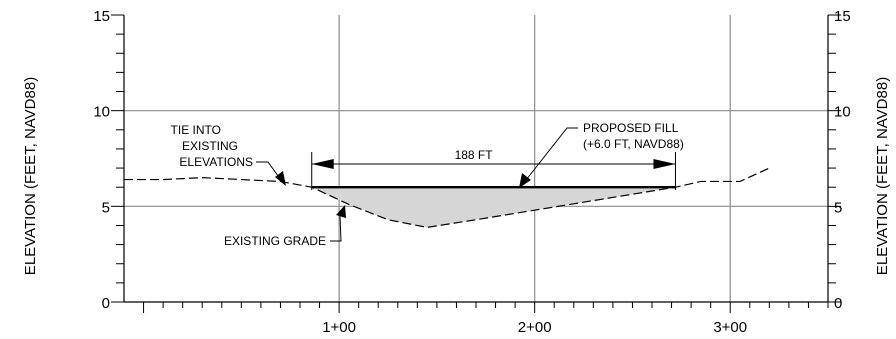  What do you see at coordinates (216, 162) in the screenshot?
I see `tie-label-line3: ELEVATIONS` at bounding box center [216, 162].